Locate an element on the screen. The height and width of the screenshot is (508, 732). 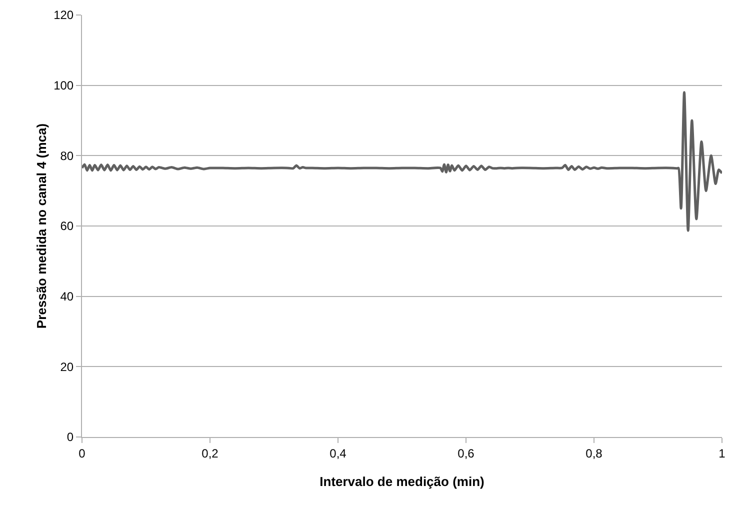
x-axis-title: Intervalo de medição (min) is located at coordinates (402, 481).